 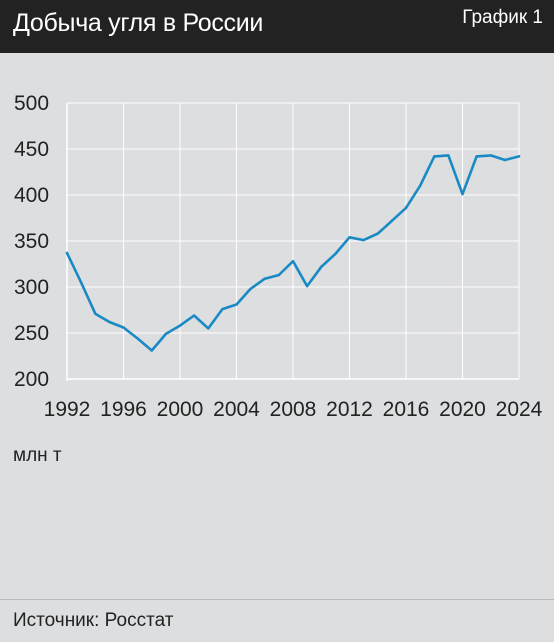 I want to click on header-bar: Добыча угля в России График 1, so click(x=277, y=26).